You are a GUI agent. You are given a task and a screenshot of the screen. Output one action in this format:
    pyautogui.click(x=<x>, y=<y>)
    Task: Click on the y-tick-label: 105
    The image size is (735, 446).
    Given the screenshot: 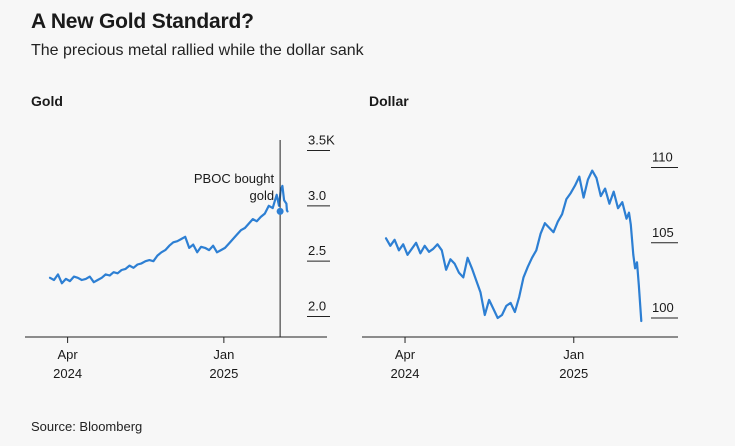 What is the action you would take?
    pyautogui.click(x=663, y=232)
    